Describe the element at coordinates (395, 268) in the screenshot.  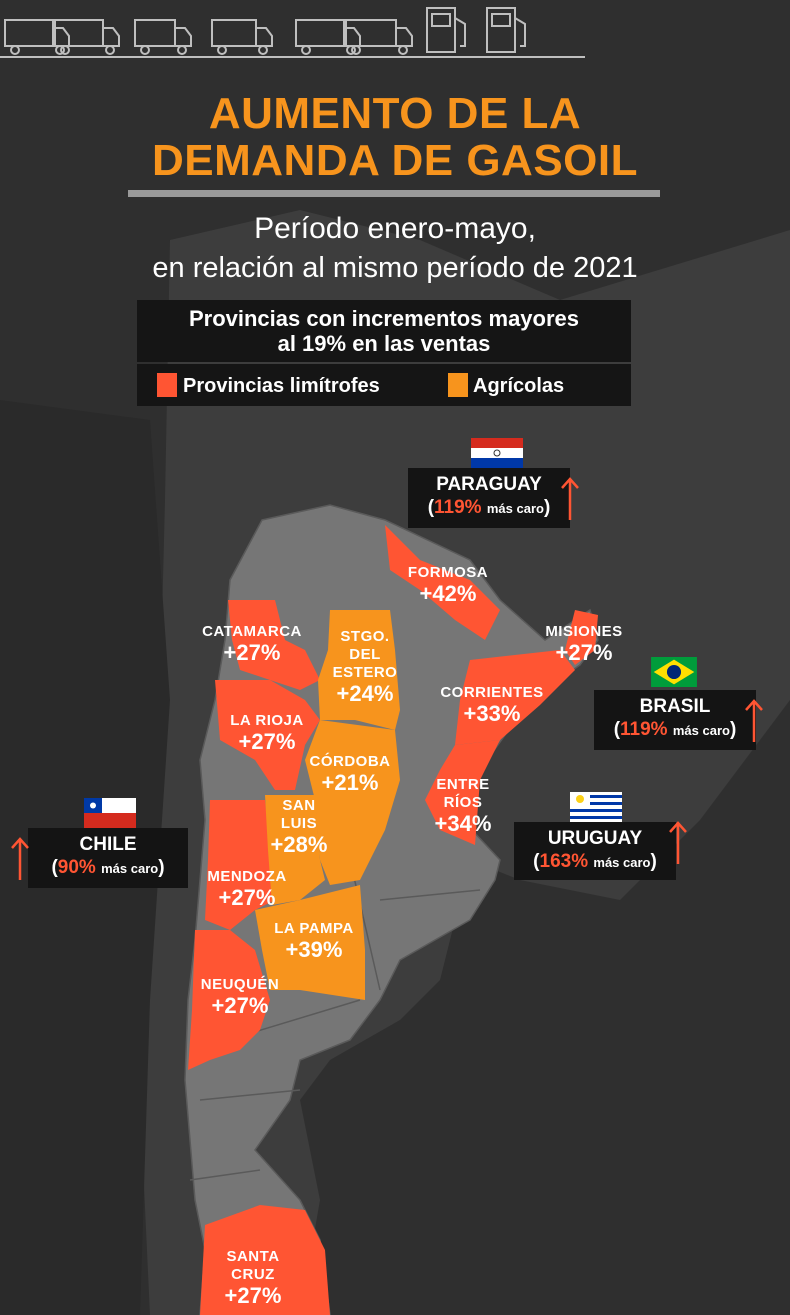
I see `subtitle-line-2: en relación al mismo período de 2021` at that location.